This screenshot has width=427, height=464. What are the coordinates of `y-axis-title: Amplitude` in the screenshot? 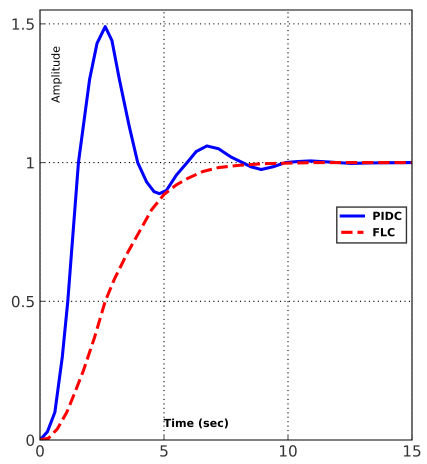 It's located at (56, 74).